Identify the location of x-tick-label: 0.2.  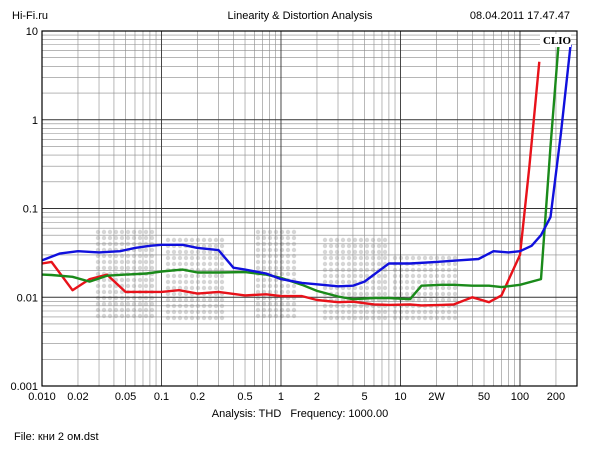
(197, 397).